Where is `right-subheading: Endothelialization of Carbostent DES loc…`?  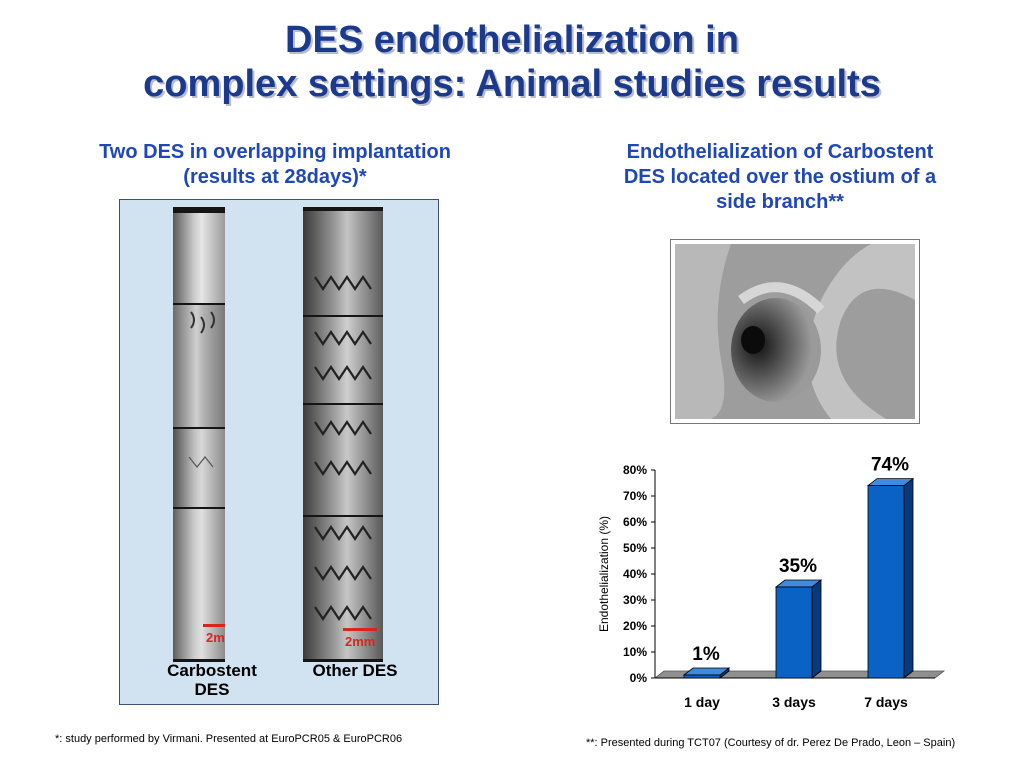
right-subheading: Endothelialization of Carbostent DES loc… is located at coordinates (780, 177).